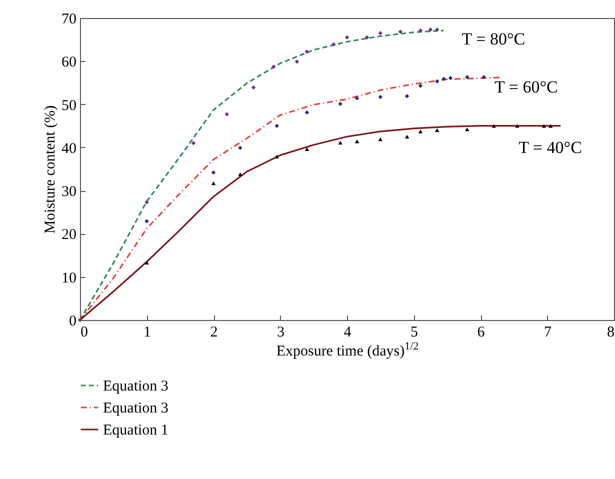 The width and height of the screenshot is (615, 479). I want to click on y-tick-label: 30, so click(69, 192).